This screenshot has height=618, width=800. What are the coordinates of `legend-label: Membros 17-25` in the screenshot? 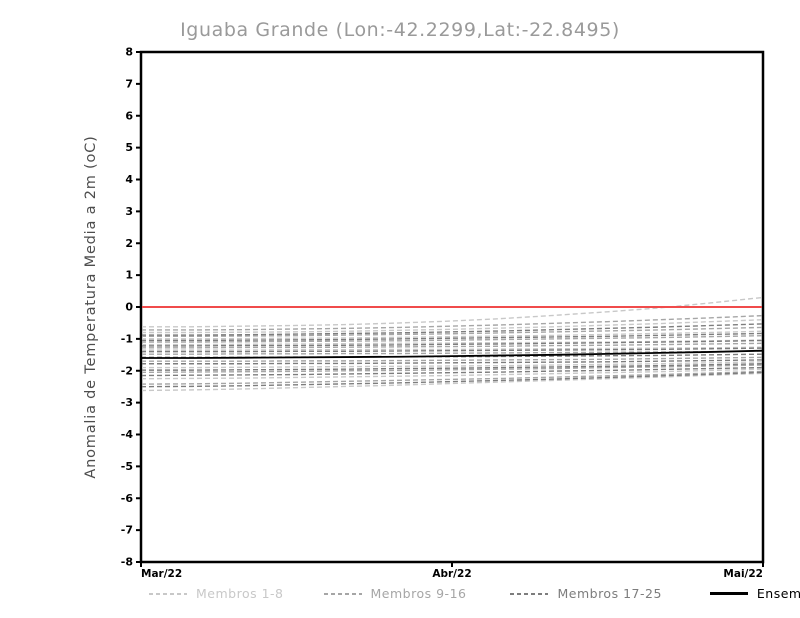 It's located at (609, 593).